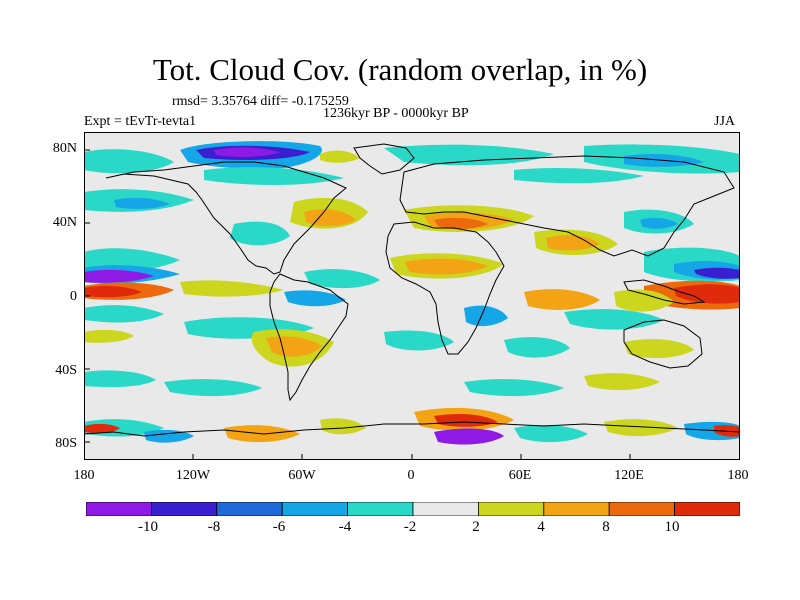 The image size is (800, 600). Describe the element at coordinates (400, 69) in the screenshot. I see `chart-title: Tot. Cloud Cov. (random overlap, in %)` at that location.